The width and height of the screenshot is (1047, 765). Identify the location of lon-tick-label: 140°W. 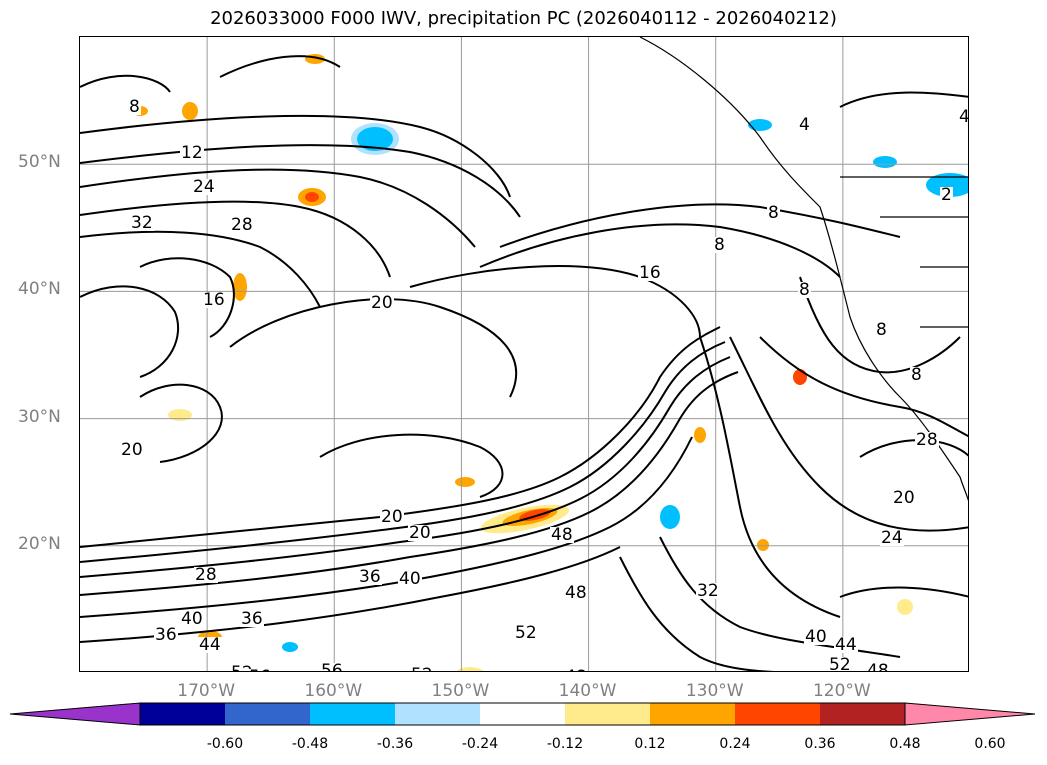
(587, 691).